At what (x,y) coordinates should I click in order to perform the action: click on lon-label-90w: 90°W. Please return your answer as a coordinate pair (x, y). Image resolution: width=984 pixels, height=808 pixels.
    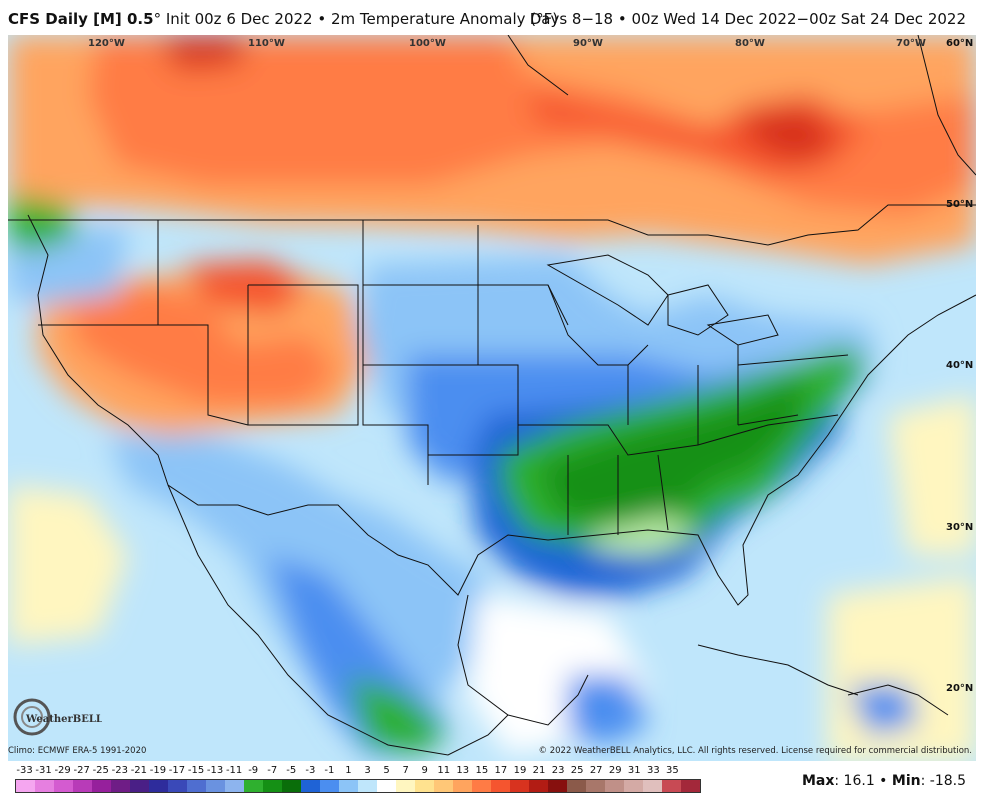
    Looking at the image, I should click on (588, 43).